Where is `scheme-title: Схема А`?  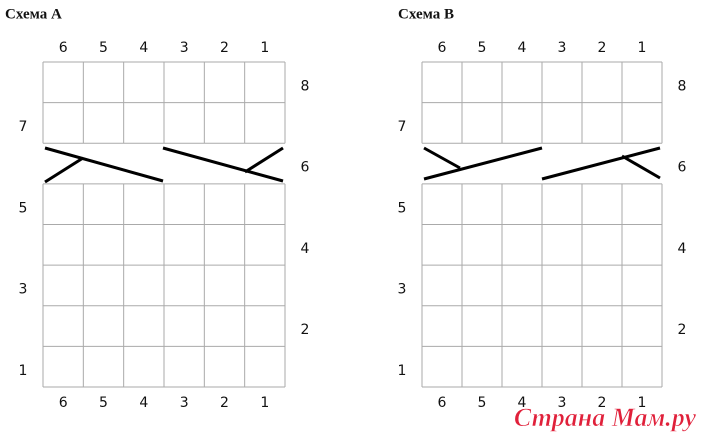
scheme-title: Схема А is located at coordinates (33, 14).